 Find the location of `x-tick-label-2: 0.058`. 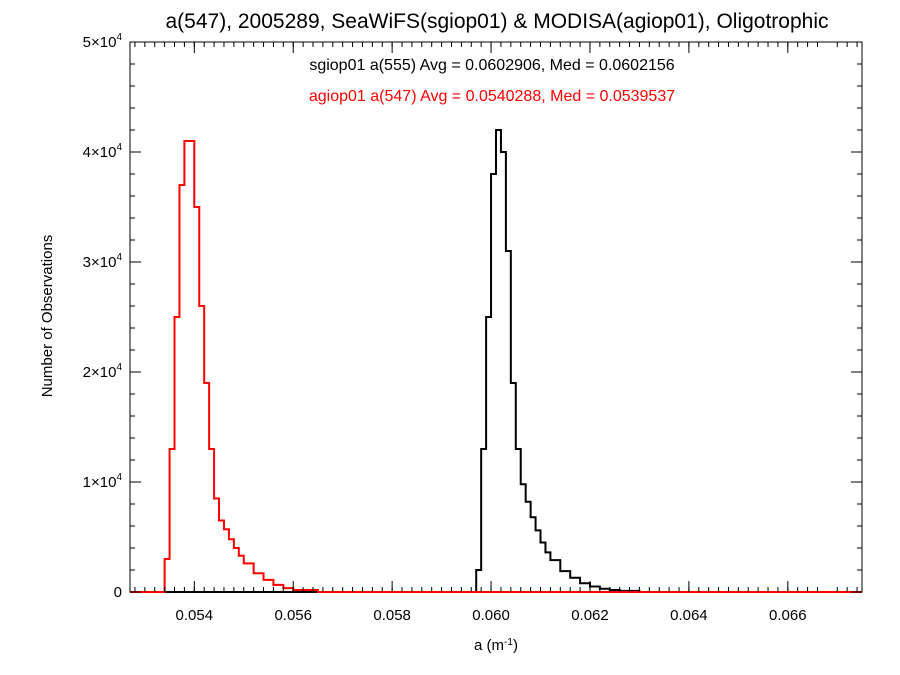

x-tick-label-2: 0.058 is located at coordinates (392, 615).